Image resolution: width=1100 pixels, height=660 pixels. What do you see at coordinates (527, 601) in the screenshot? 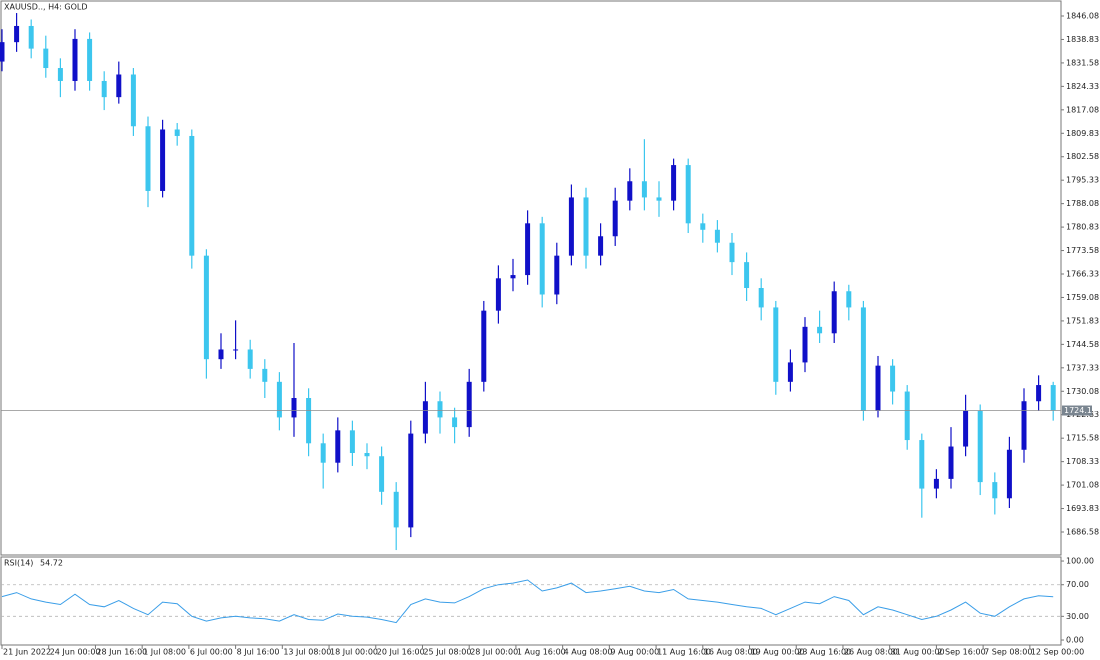
I see `rsi-line` at bounding box center [527, 601].